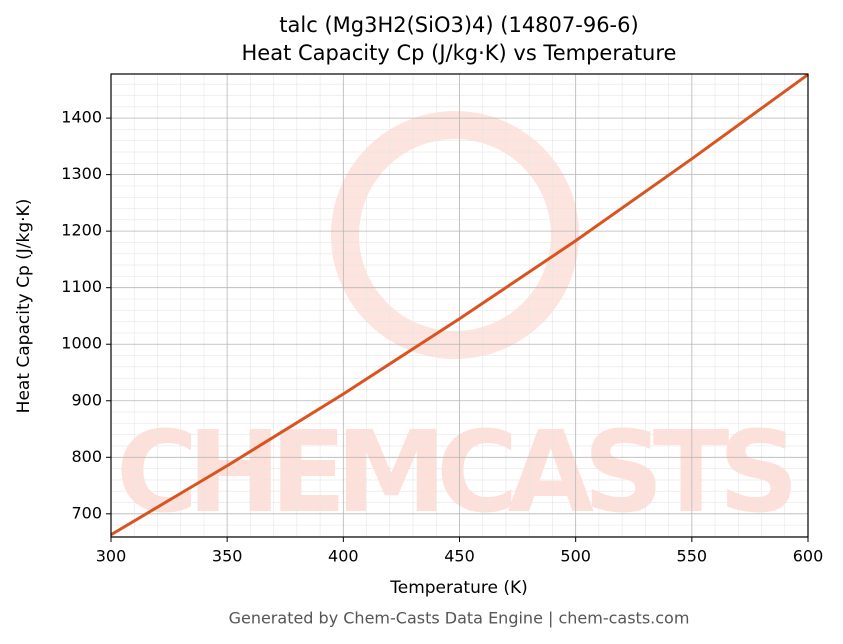 Image resolution: width=843 pixels, height=644 pixels. I want to click on x-tick-label: 500, so click(575, 556).